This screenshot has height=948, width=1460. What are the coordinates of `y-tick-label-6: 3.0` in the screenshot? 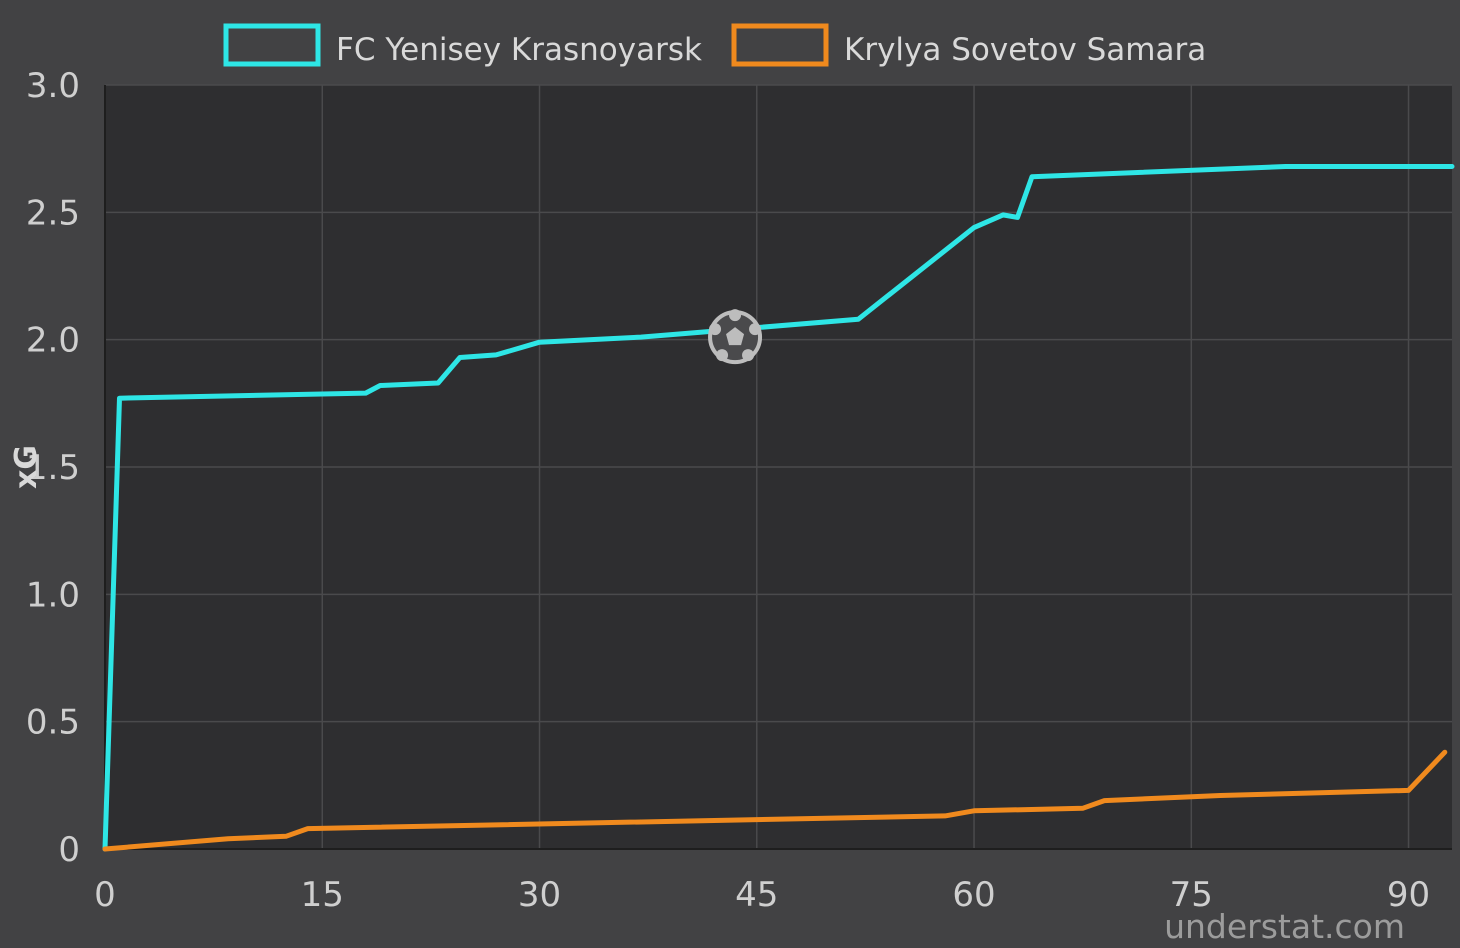 It's located at (53, 86).